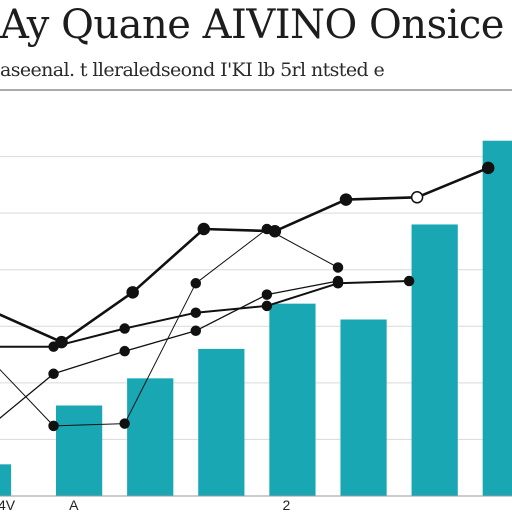 This screenshot has height=512, width=512. What do you see at coordinates (292, 399) in the screenshot?
I see `bar-c5` at bounding box center [292, 399].